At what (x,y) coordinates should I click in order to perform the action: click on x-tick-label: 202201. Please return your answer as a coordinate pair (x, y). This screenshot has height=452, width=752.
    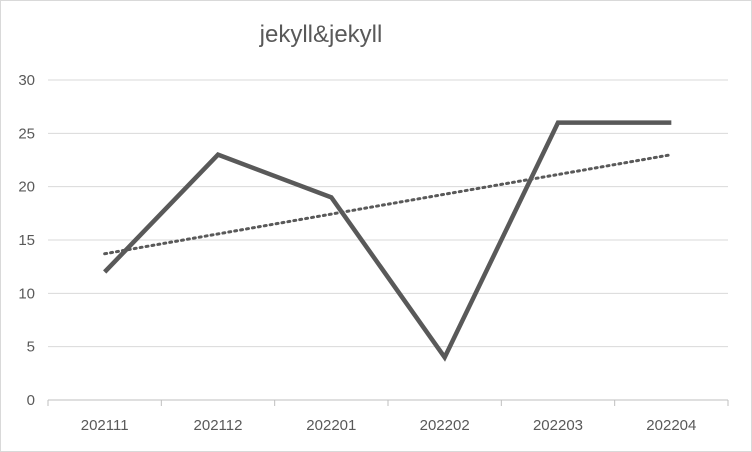
    Looking at the image, I should click on (331, 425).